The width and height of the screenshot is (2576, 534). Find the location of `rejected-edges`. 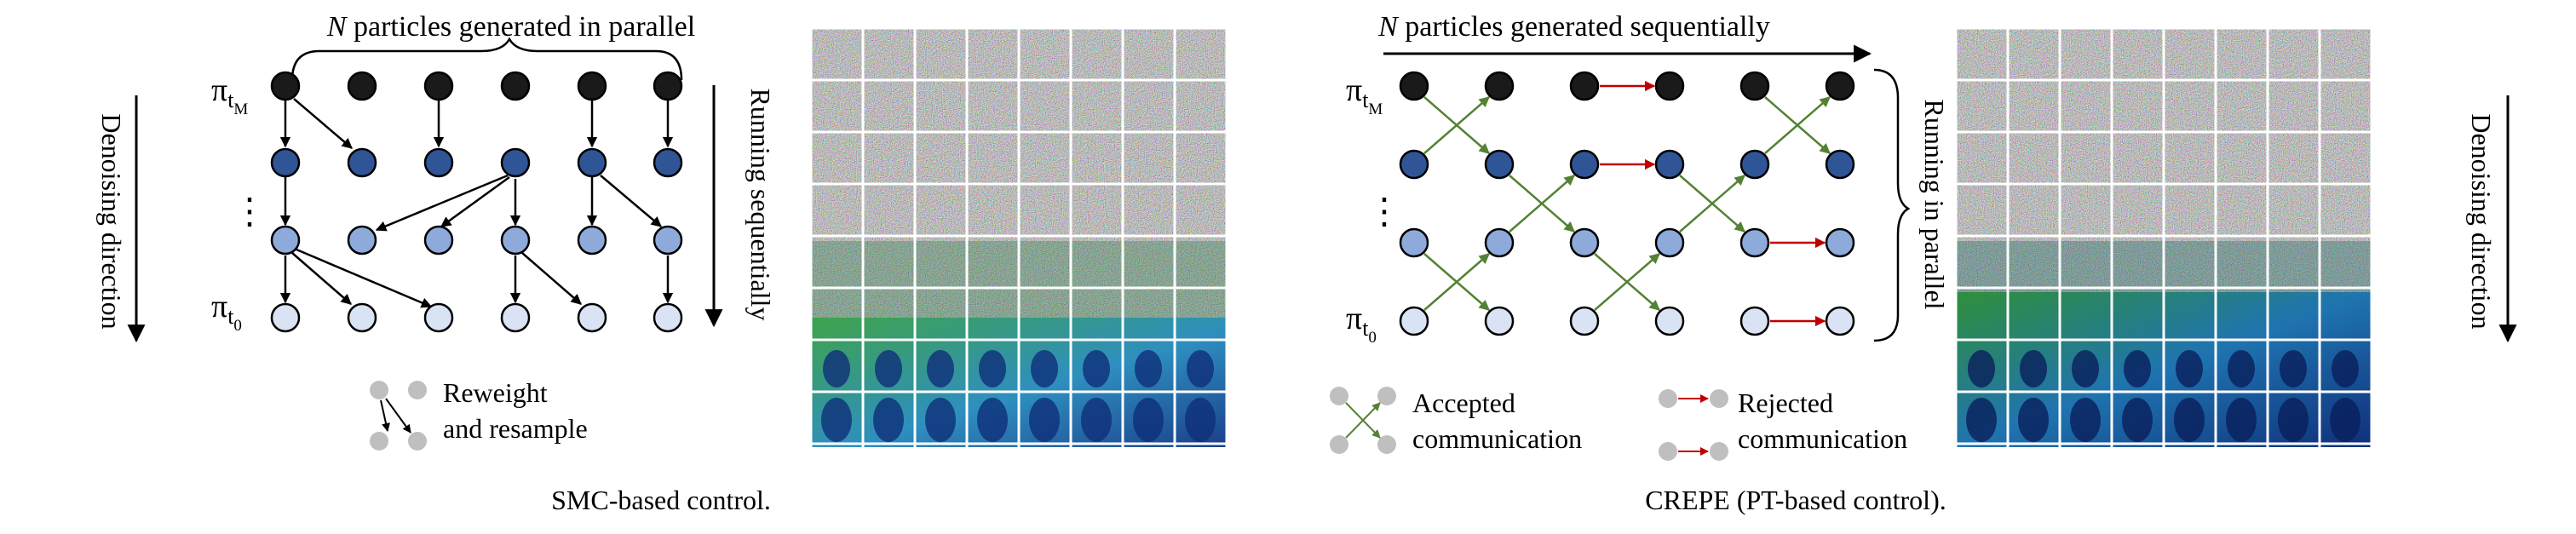

rejected-edges is located at coordinates (1713, 204).